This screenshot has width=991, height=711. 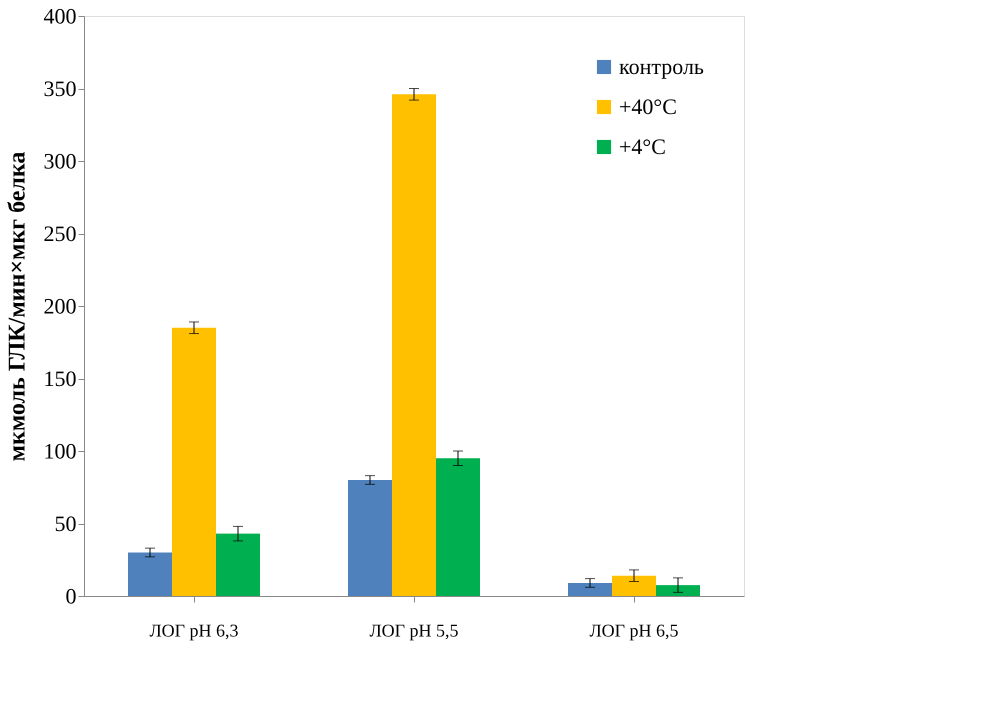 I want to click on y-tick-label: 300, so click(x=60, y=161).